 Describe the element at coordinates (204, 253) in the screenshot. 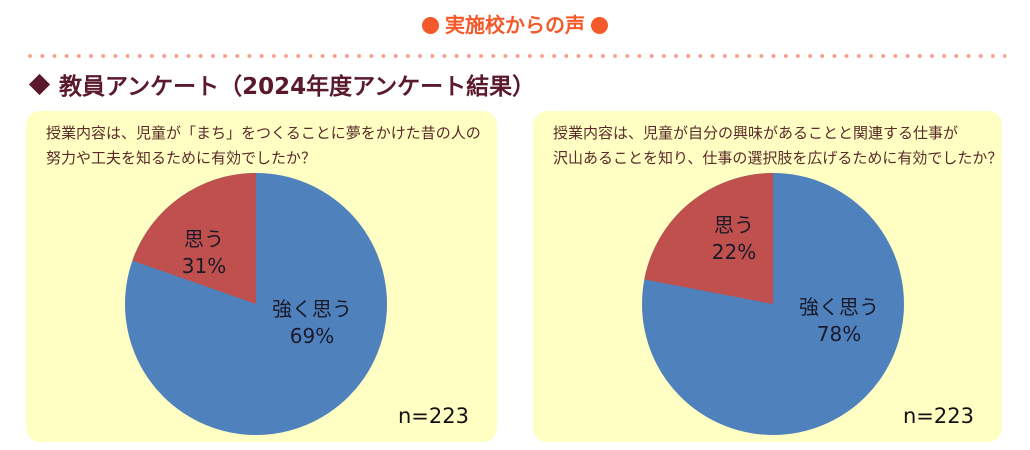

I see `slice-label-agree: 思う 31%` at that location.